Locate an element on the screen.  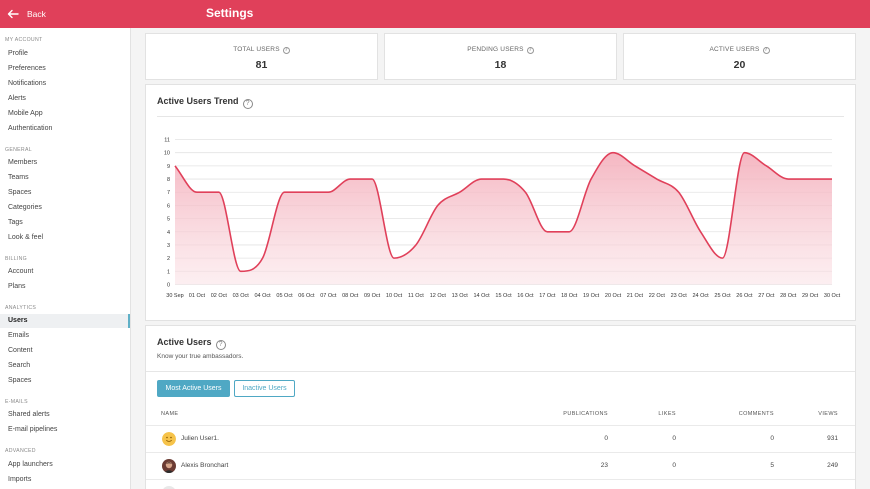
column-header-comments: COMMENTS is located at coordinates (756, 414).